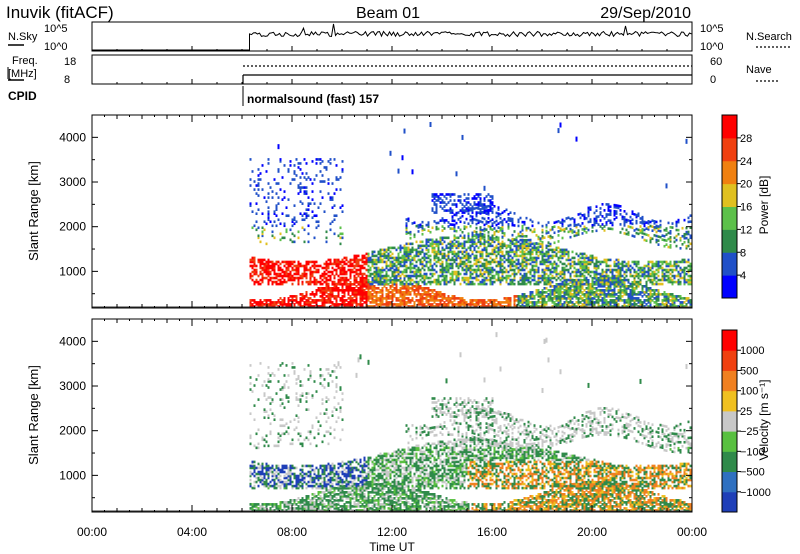 The height and width of the screenshot is (554, 800). What do you see at coordinates (645, 13) in the screenshot?
I see `date-title: 29/Sep/2010` at bounding box center [645, 13].